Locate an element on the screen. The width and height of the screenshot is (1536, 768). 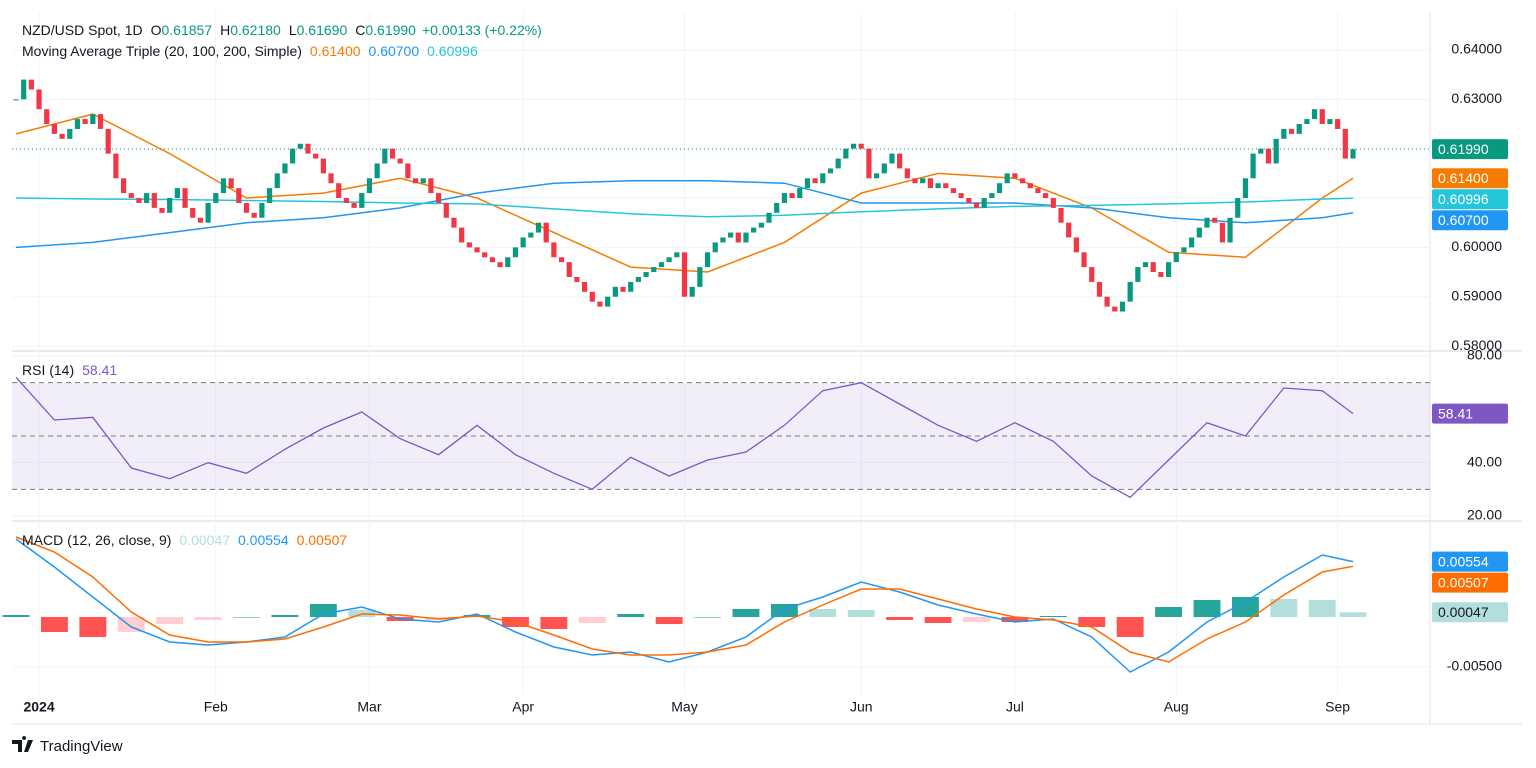
symbol-title: NZD/USD Spot, 1D is located at coordinates (82, 30).